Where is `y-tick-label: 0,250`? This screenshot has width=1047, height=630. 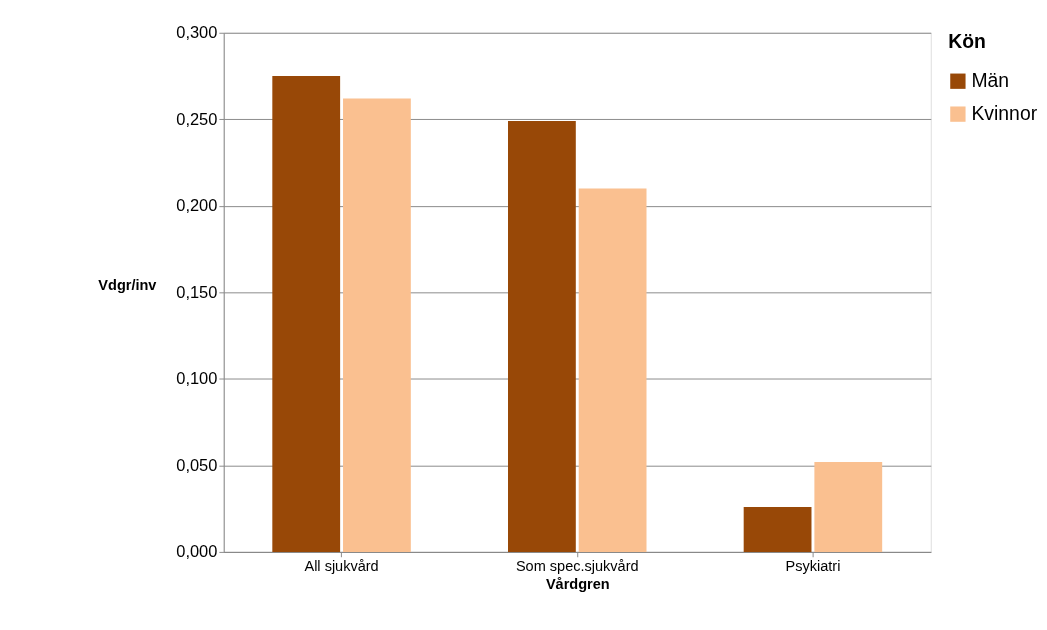
y-tick-label: 0,250 is located at coordinates (197, 118).